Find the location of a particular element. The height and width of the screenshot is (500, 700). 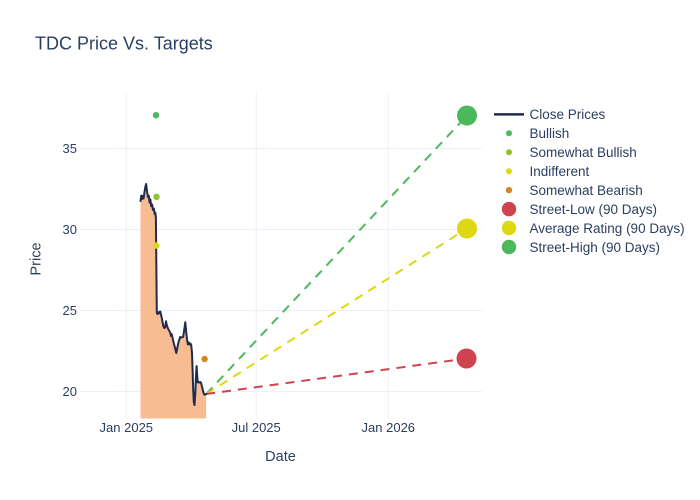

svg-text: Indifferent is located at coordinates (560, 171).